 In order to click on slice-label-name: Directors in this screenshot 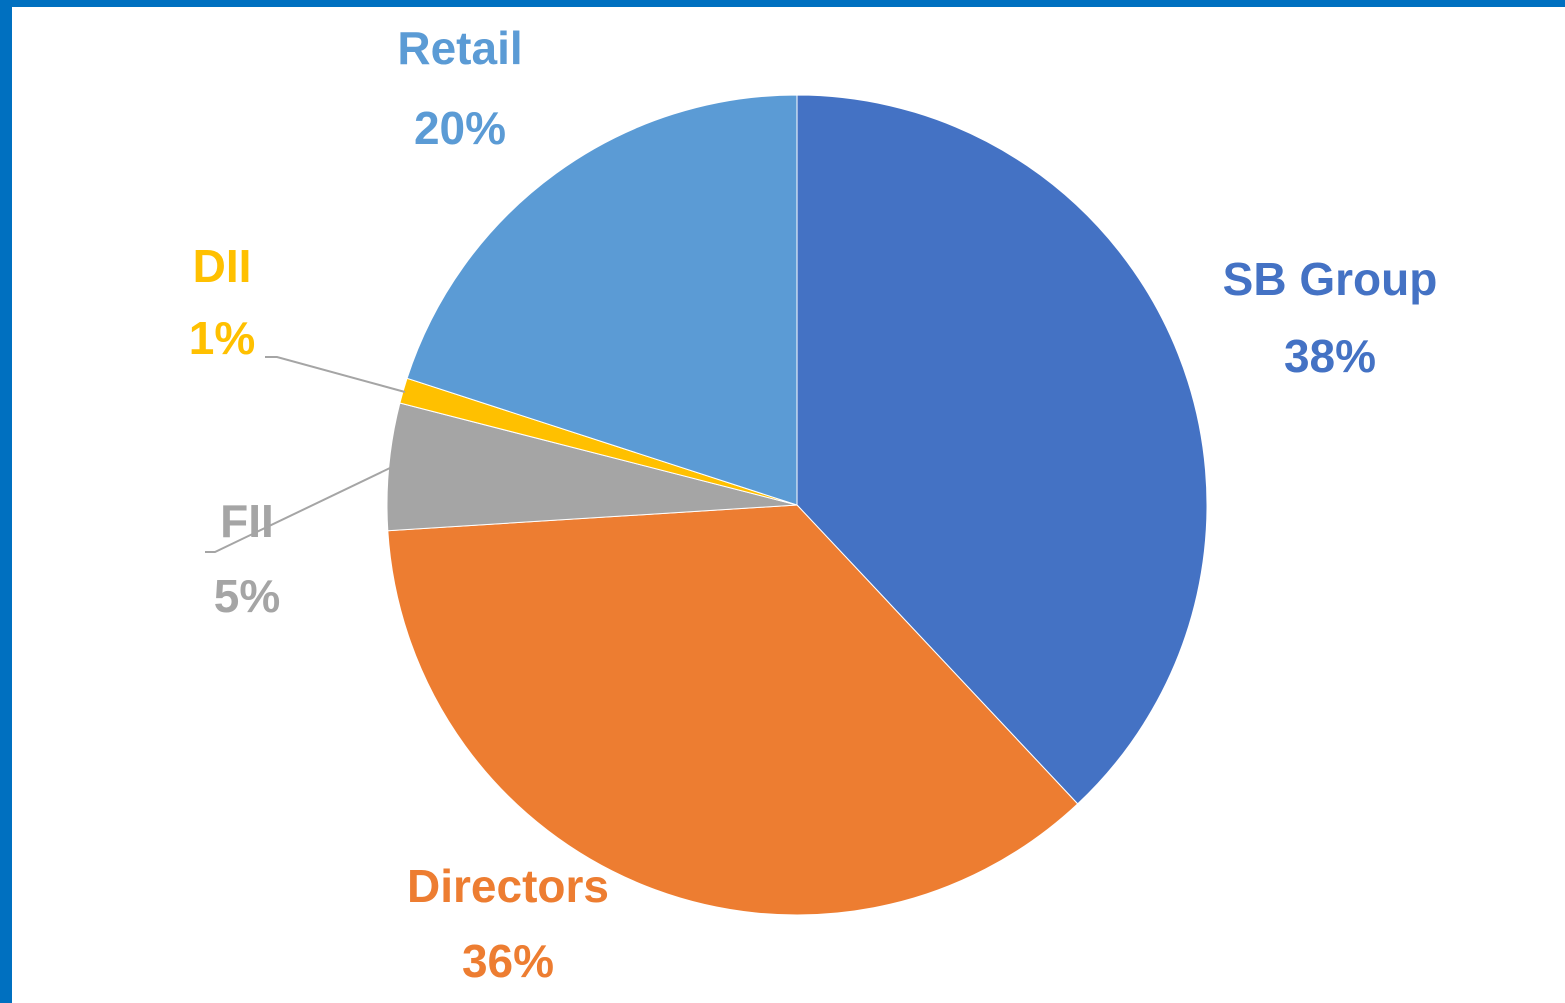, I will do `click(508, 886)`.